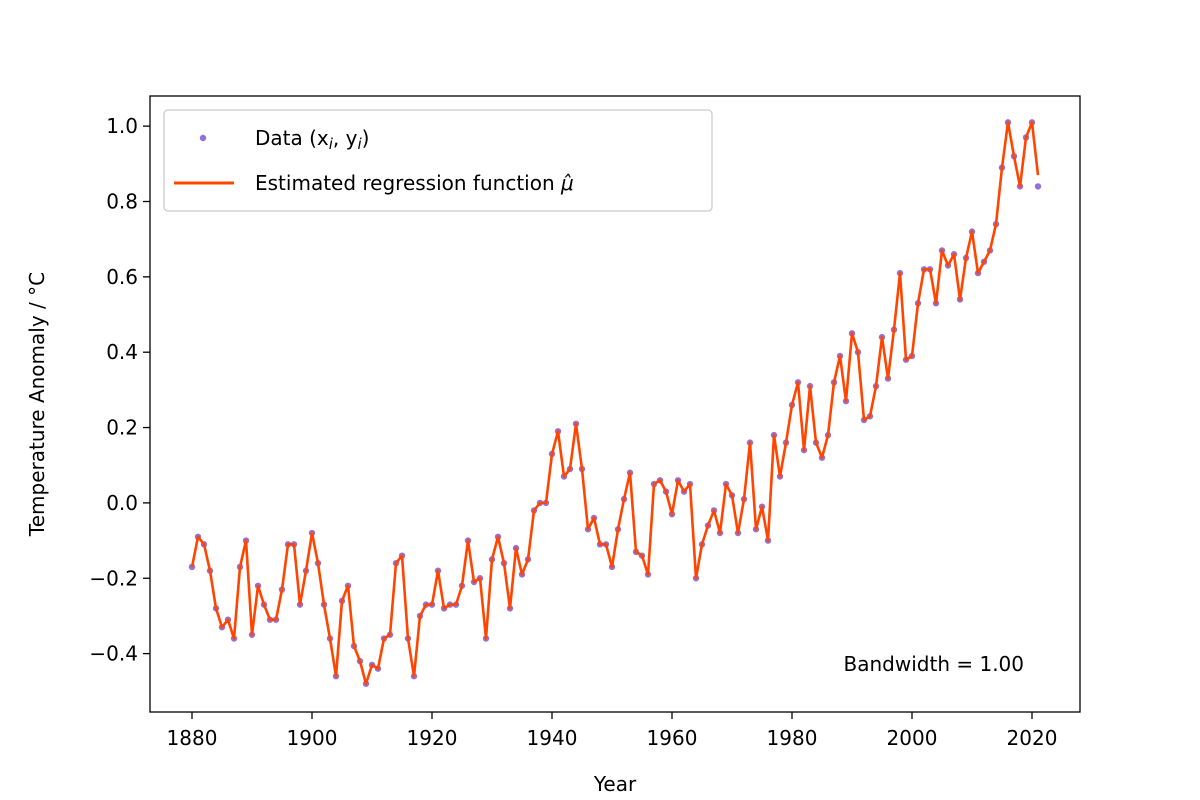 The height and width of the screenshot is (800, 1200). What do you see at coordinates (113, 578) in the screenshot?
I see `y-tick-label: −0.2` at bounding box center [113, 578].